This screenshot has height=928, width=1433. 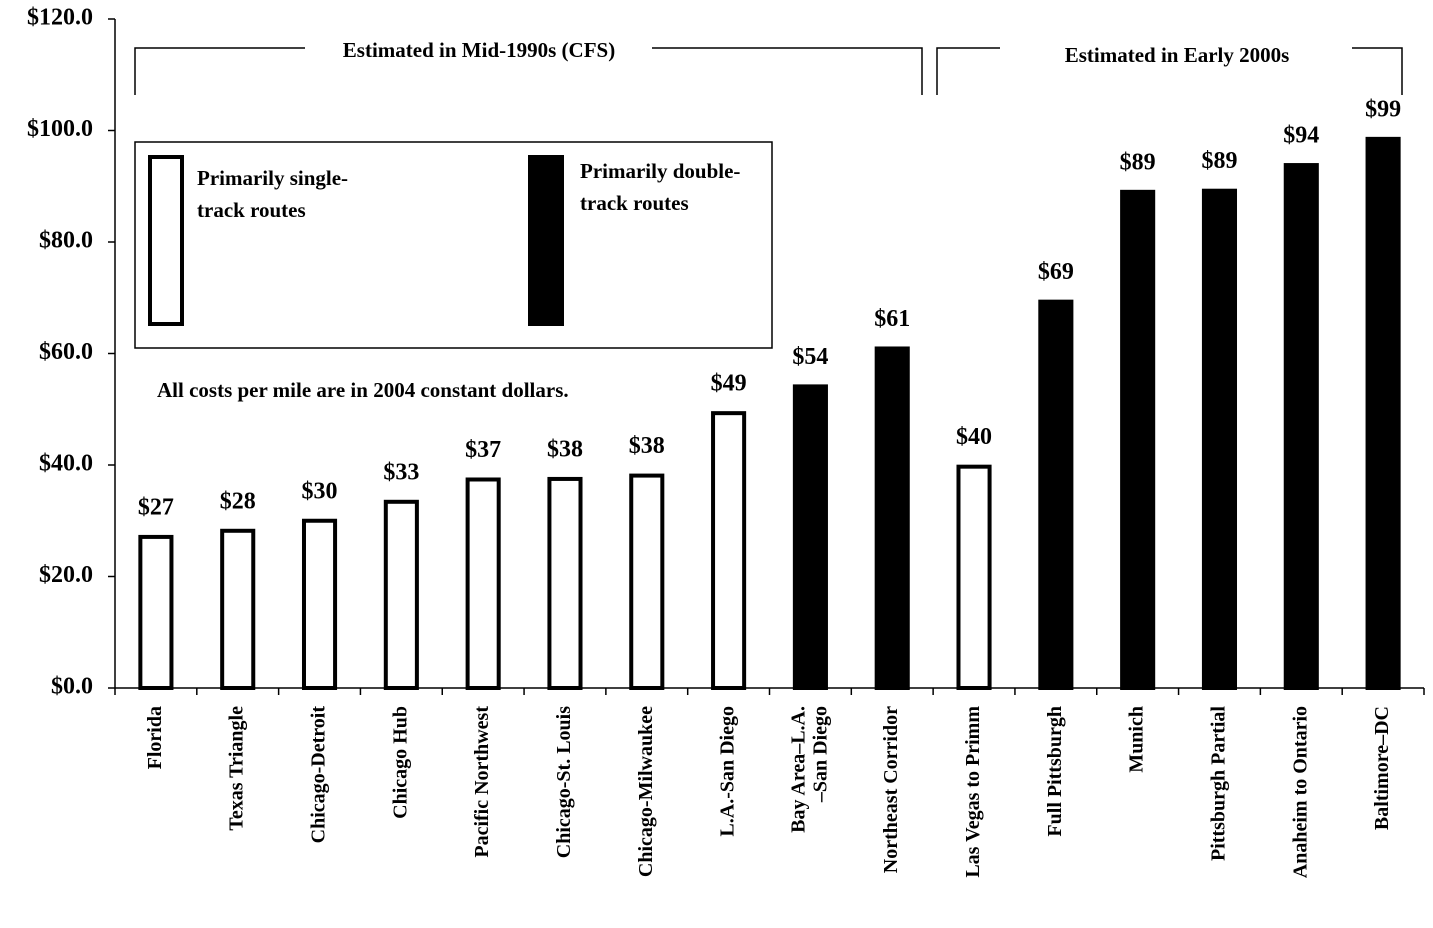 What do you see at coordinates (1056, 272) in the screenshot?
I see `value-label: $69` at bounding box center [1056, 272].